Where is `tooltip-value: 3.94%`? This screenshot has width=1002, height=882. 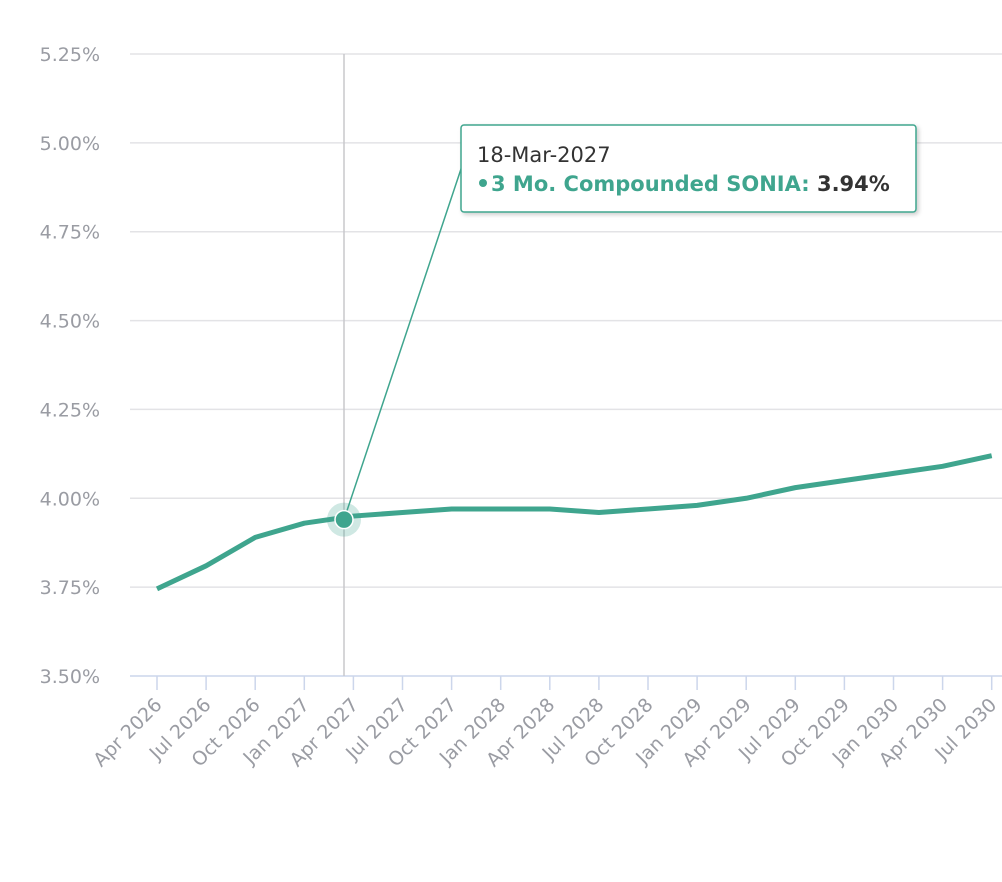
tooltip-value: 3.94% is located at coordinates (853, 184).